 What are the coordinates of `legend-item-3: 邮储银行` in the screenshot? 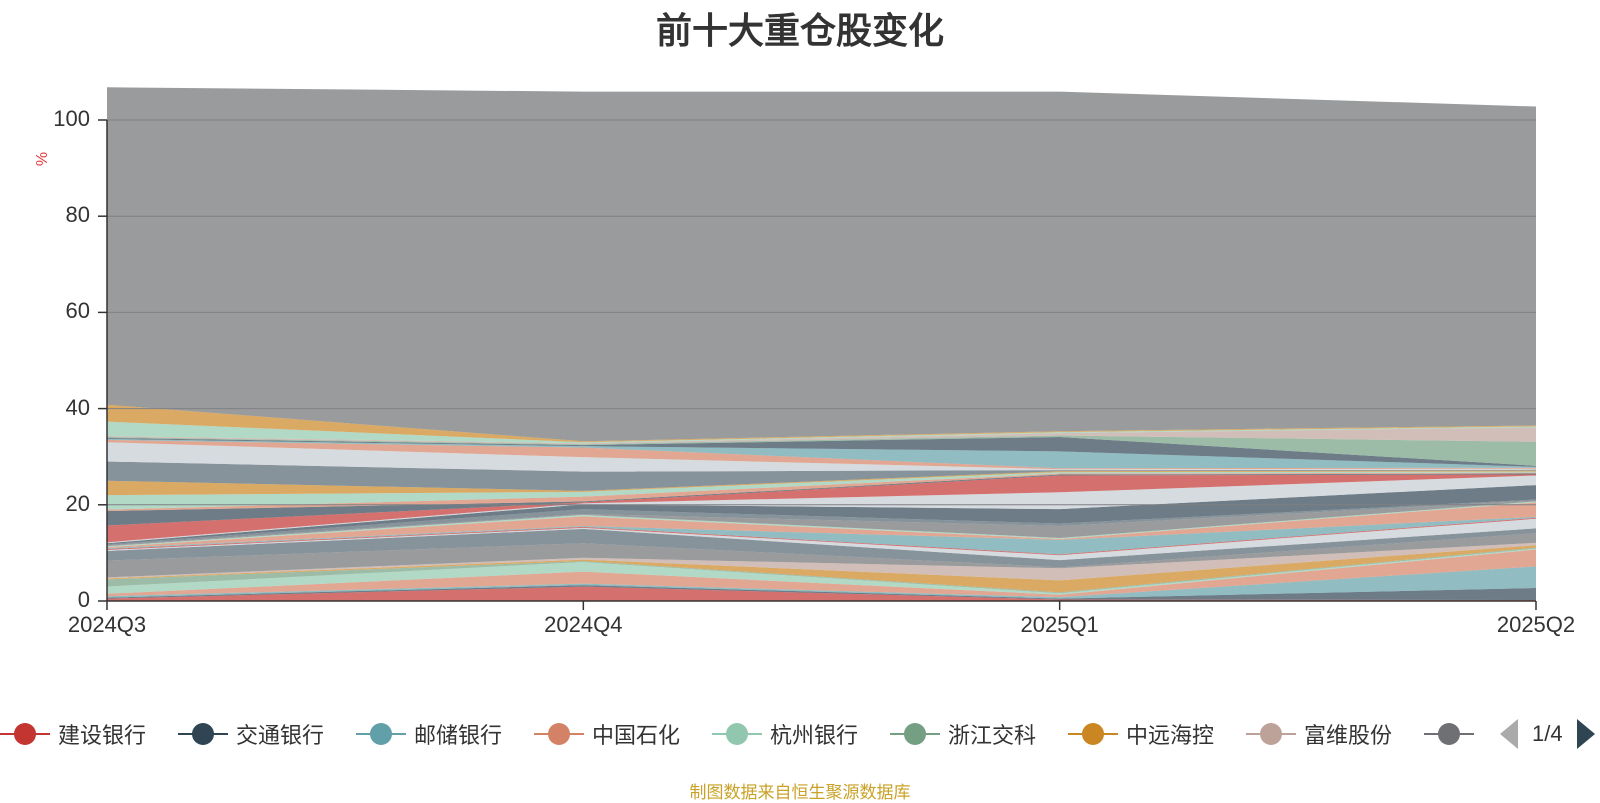 It's located at (429, 734).